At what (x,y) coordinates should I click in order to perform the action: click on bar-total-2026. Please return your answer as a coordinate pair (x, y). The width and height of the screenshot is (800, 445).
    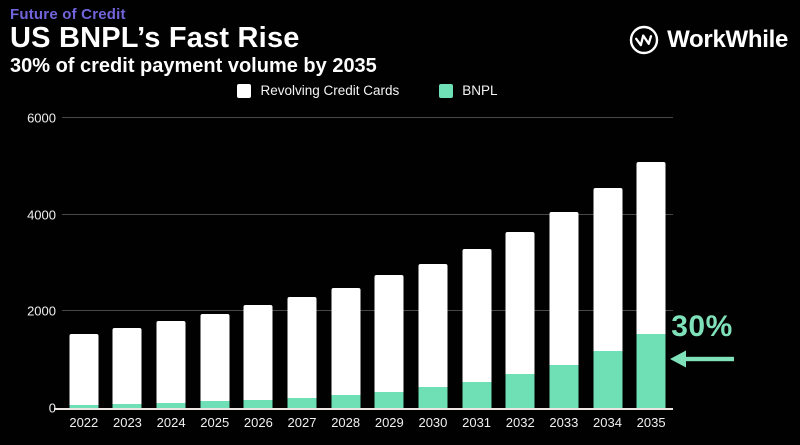
    Looking at the image, I should click on (258, 356).